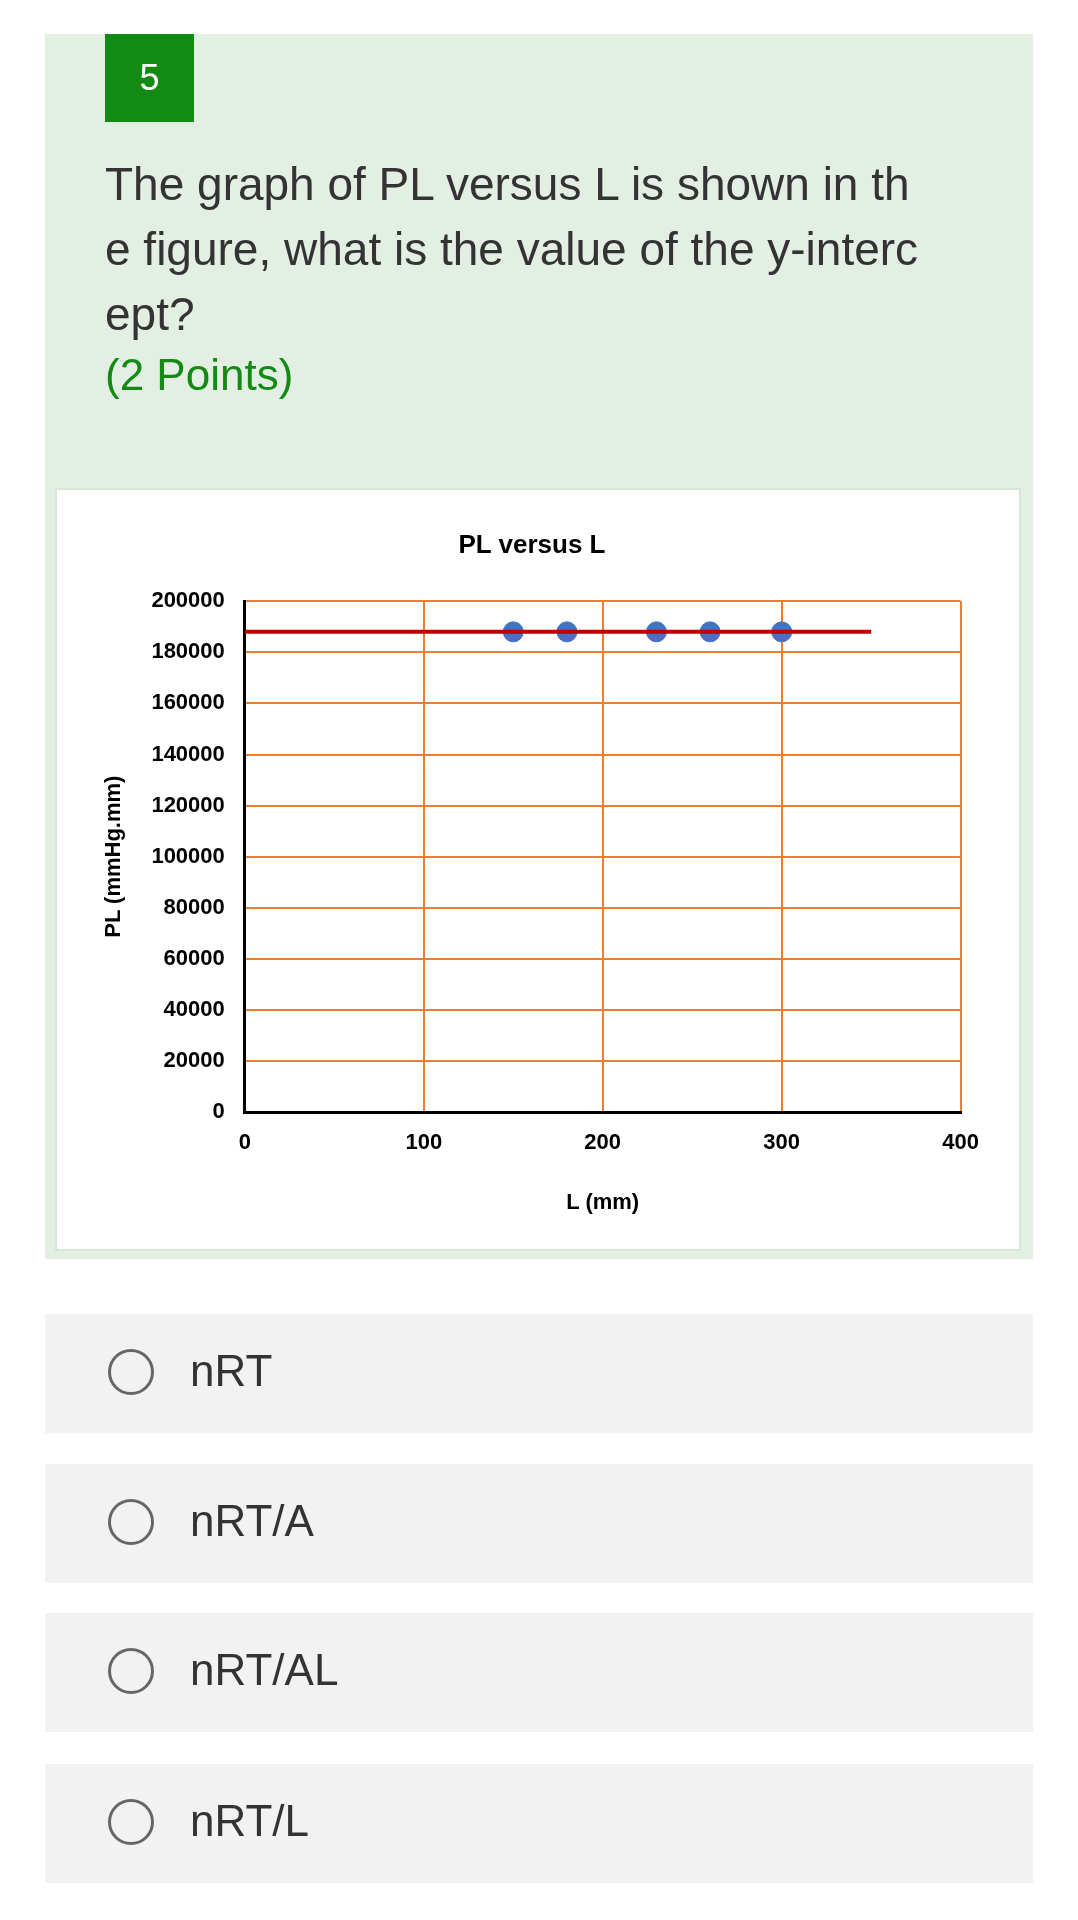  Describe the element at coordinates (188, 804) in the screenshot. I see `y-tick-label: 120000` at that location.